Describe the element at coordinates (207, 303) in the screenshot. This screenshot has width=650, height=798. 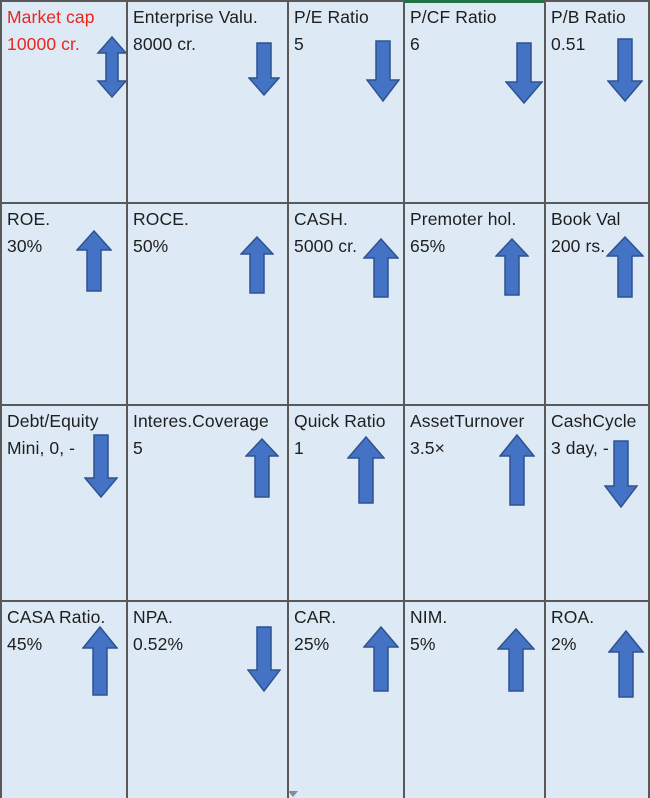
I see `cell-roce: ROCE. 50%` at that location.